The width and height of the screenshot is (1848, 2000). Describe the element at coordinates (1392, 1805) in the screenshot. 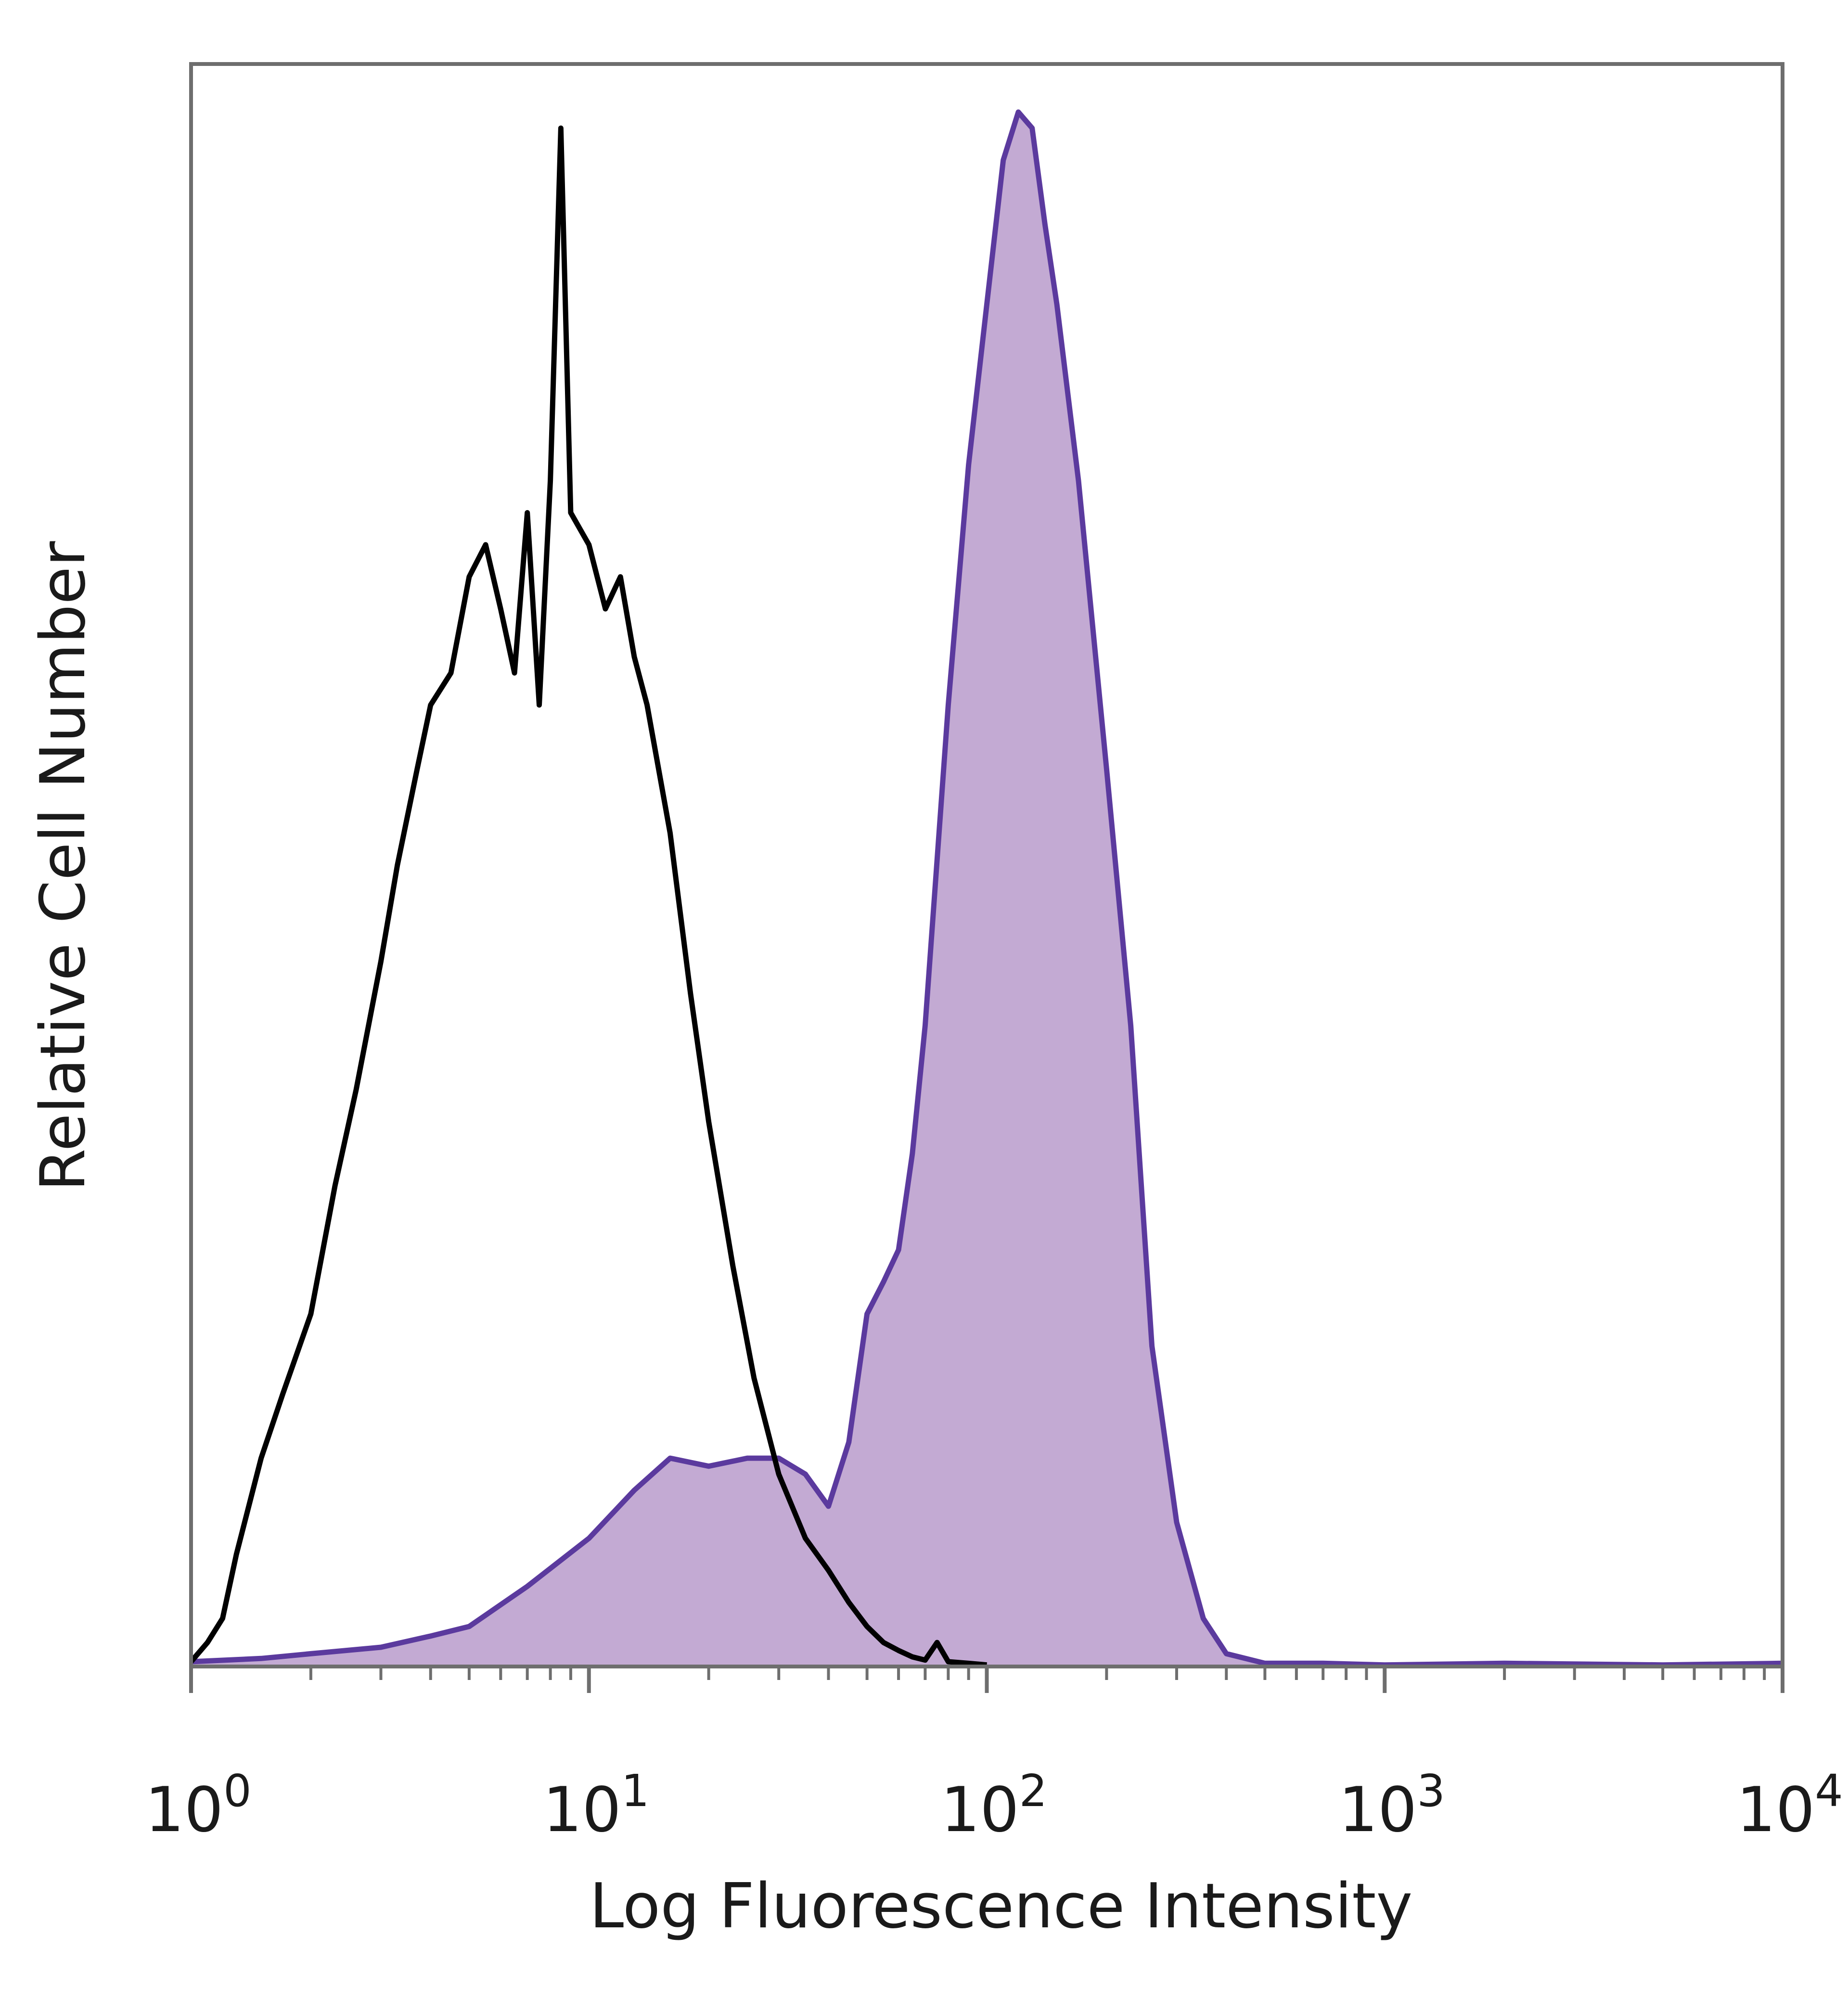

I see `x-tick-label-3: 10³` at that location.